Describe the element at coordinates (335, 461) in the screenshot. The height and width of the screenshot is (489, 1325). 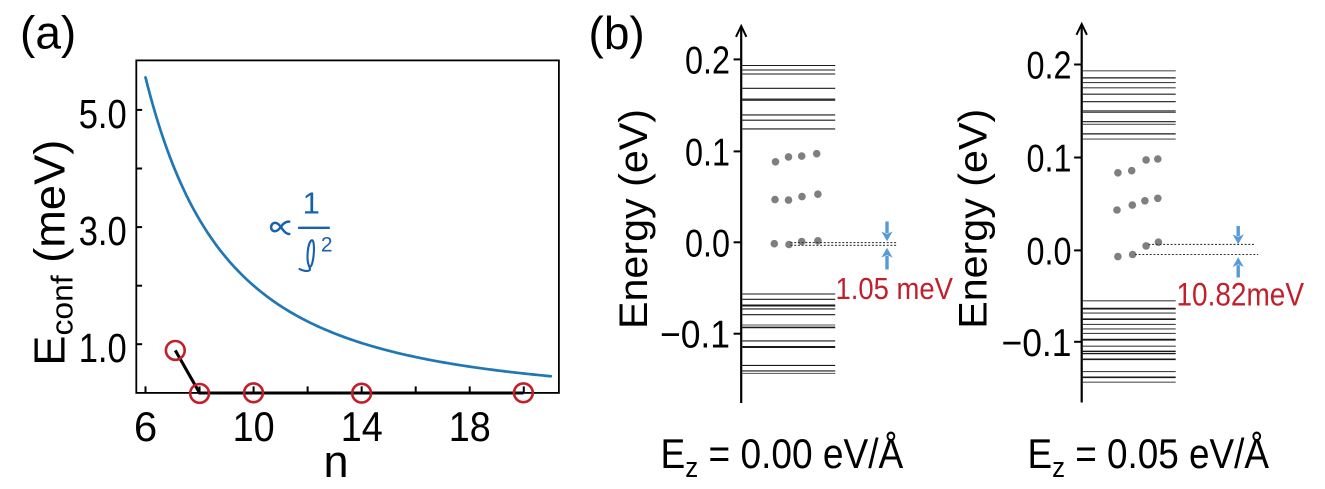
I see `svg-text: n` at that location.